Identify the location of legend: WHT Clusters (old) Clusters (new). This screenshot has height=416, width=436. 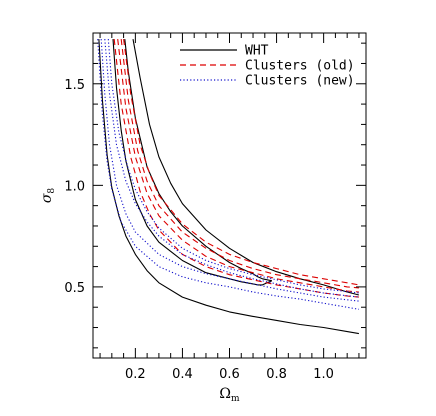
(267, 66).